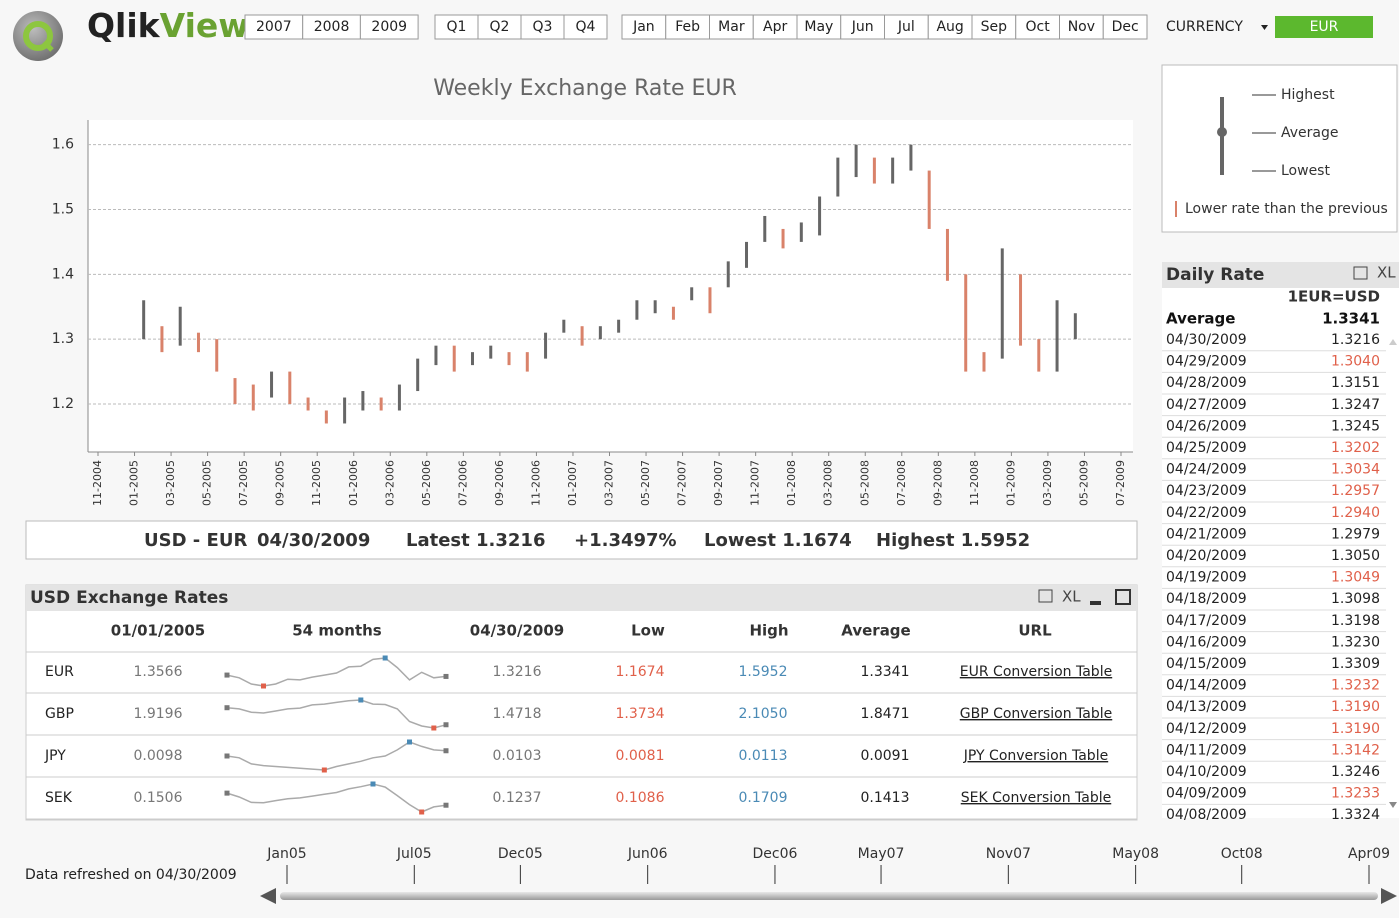 The image size is (1399, 918). I want to click on low-rate: 0.1086, so click(640, 798).